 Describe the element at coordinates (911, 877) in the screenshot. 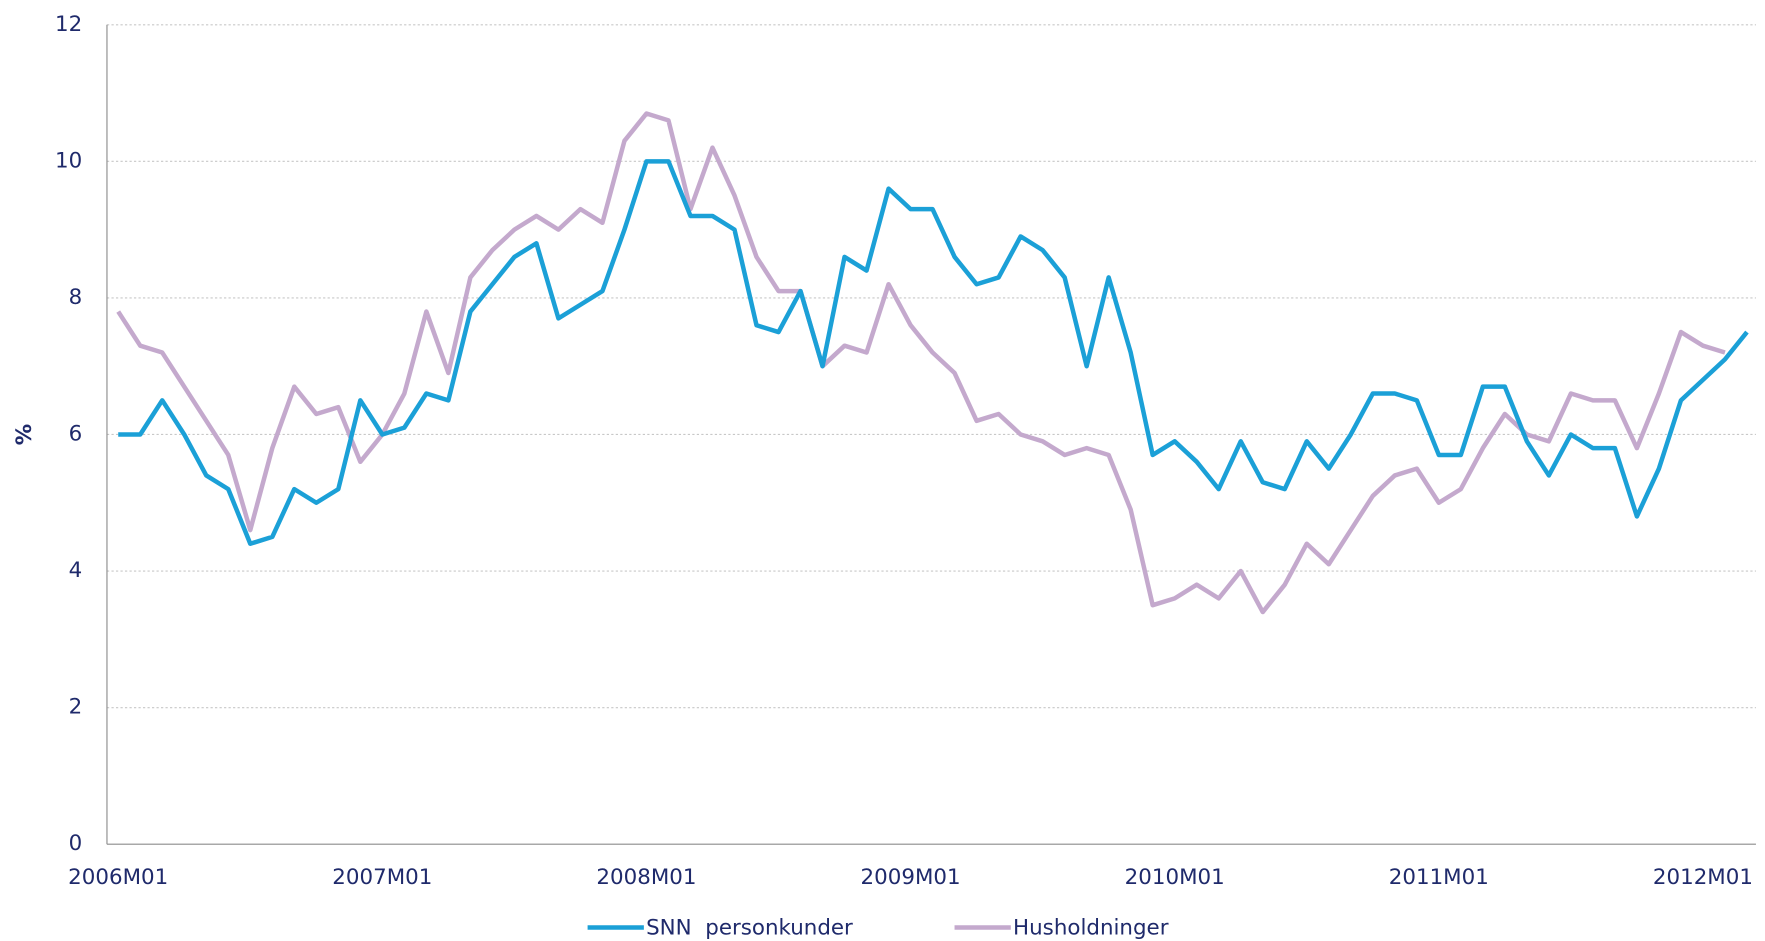

I see `x-tick-label: 2009M01` at that location.